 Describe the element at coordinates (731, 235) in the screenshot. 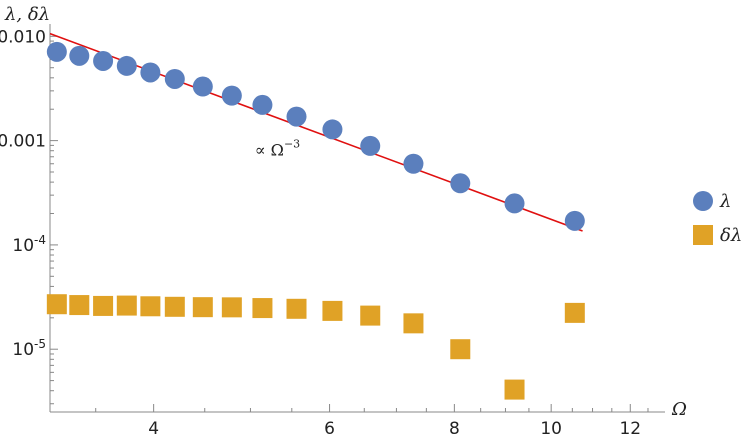

I see `legend-delta-lambda-label: δλ` at that location.